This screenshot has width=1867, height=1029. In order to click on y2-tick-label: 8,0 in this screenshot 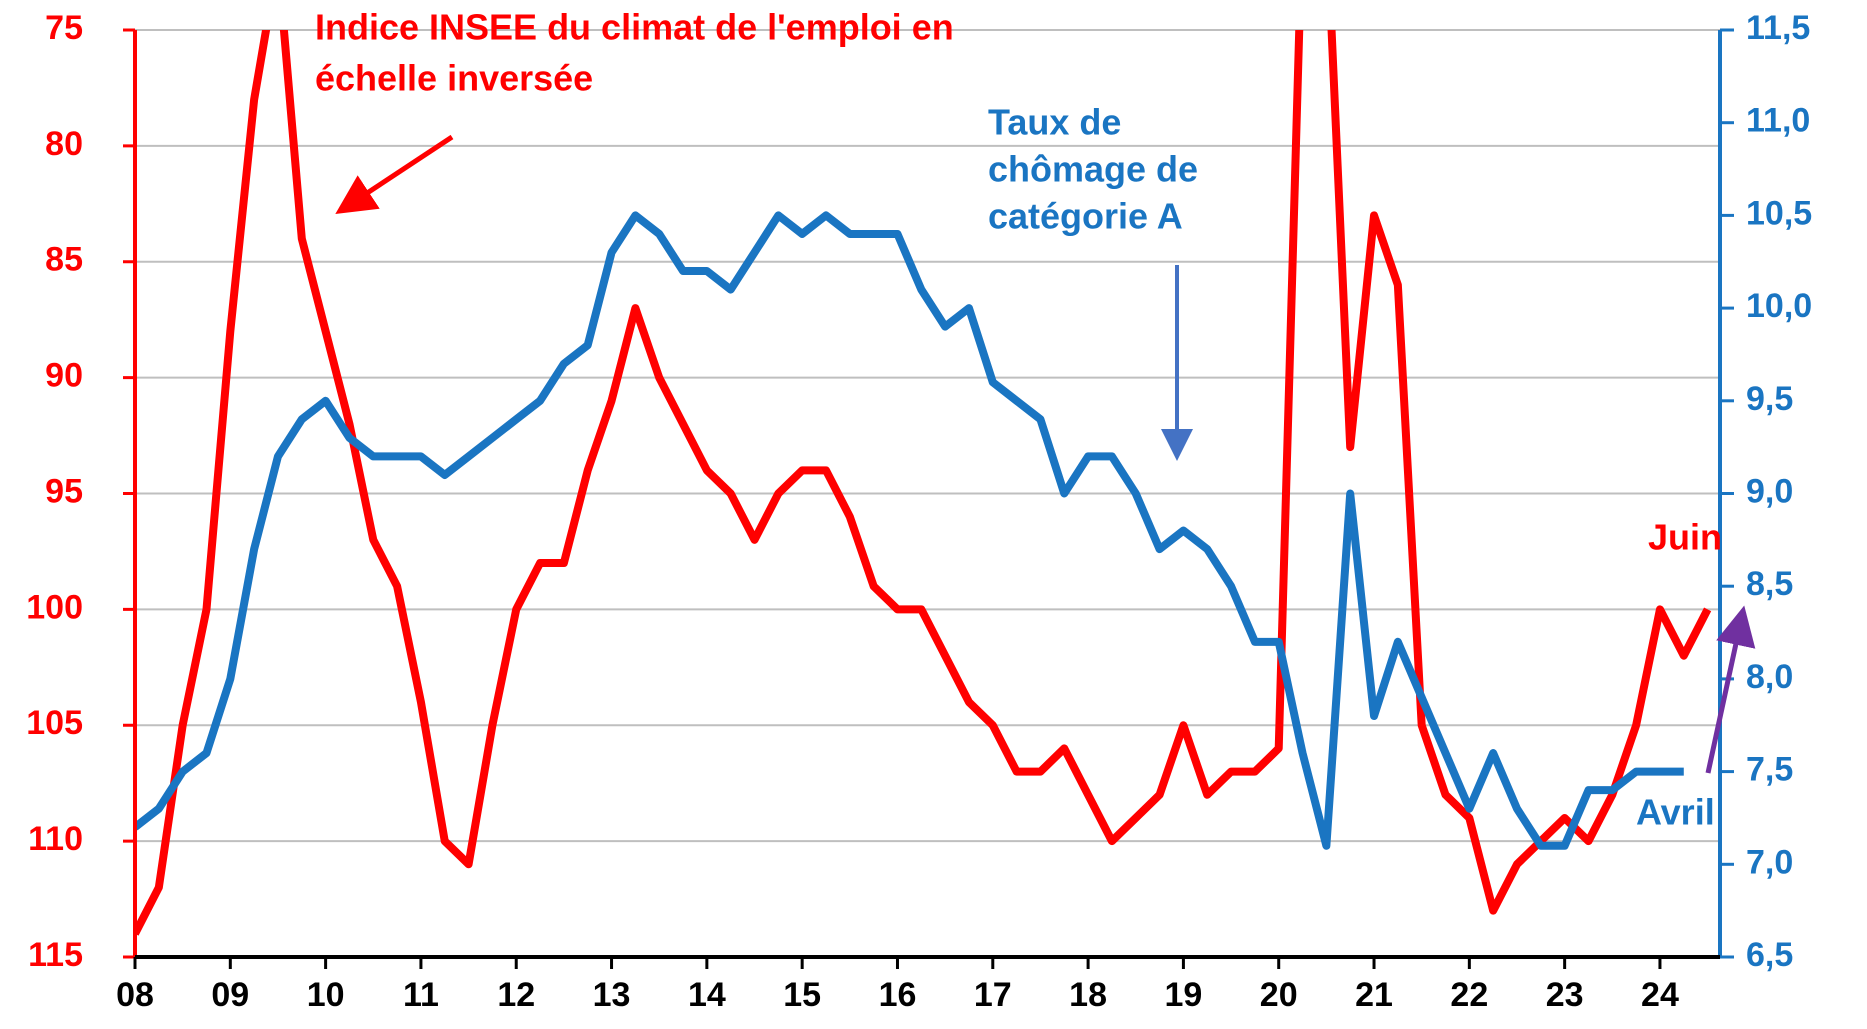, I will do `click(1769, 677)`.